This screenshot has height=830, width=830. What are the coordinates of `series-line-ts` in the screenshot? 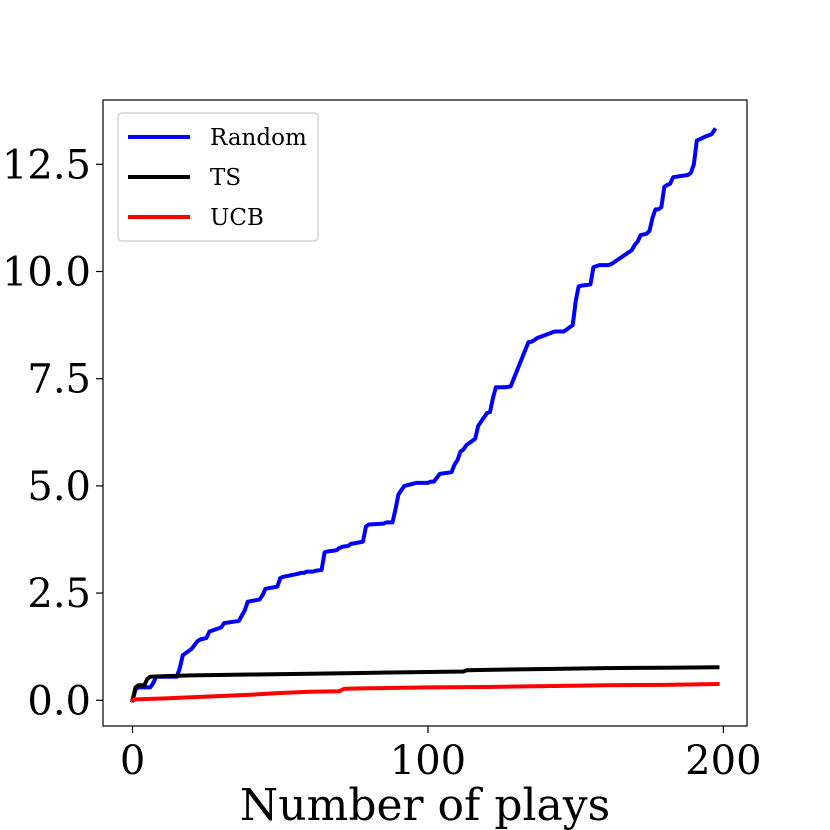 It's located at (425, 684).